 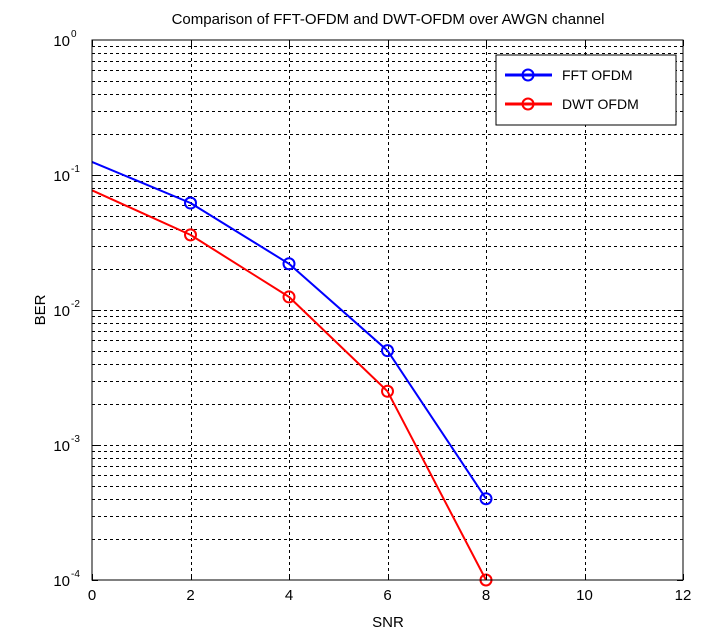 I want to click on x-tick-label: 2, so click(x=190, y=595).